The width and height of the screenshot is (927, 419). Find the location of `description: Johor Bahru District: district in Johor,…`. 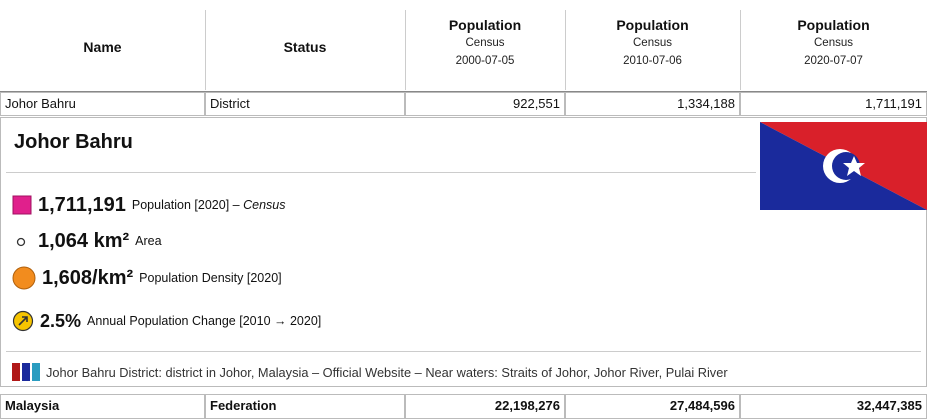

description: Johor Bahru District: district in Johor,… is located at coordinates (370, 372).